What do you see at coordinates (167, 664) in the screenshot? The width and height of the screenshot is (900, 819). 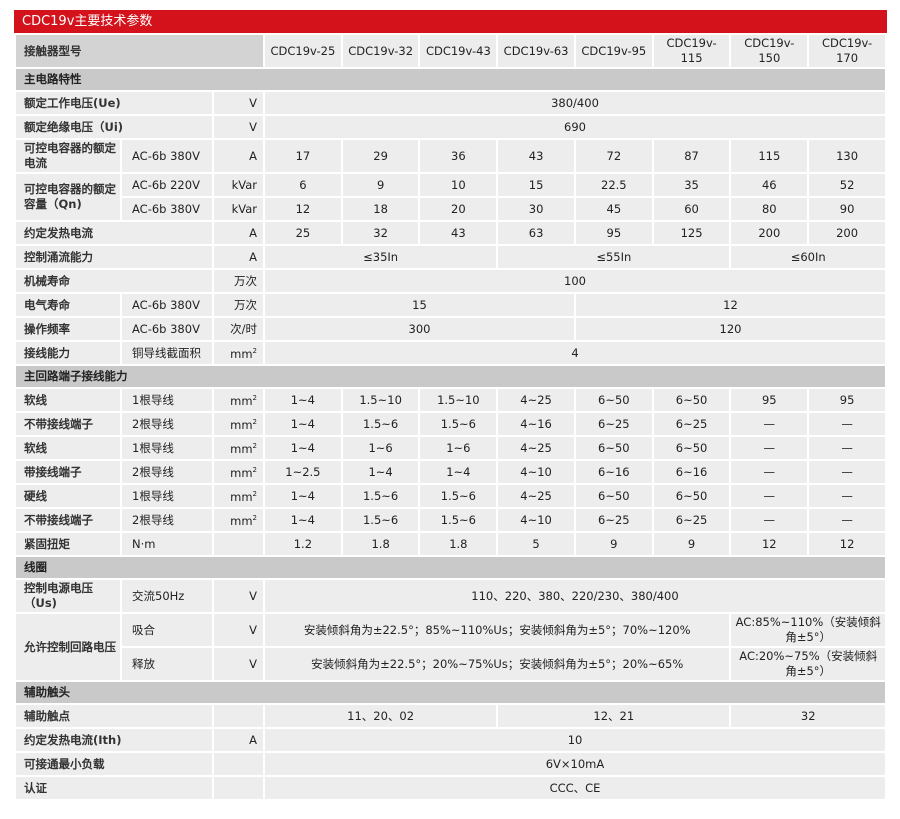 I see `row-condition: 释放` at bounding box center [167, 664].